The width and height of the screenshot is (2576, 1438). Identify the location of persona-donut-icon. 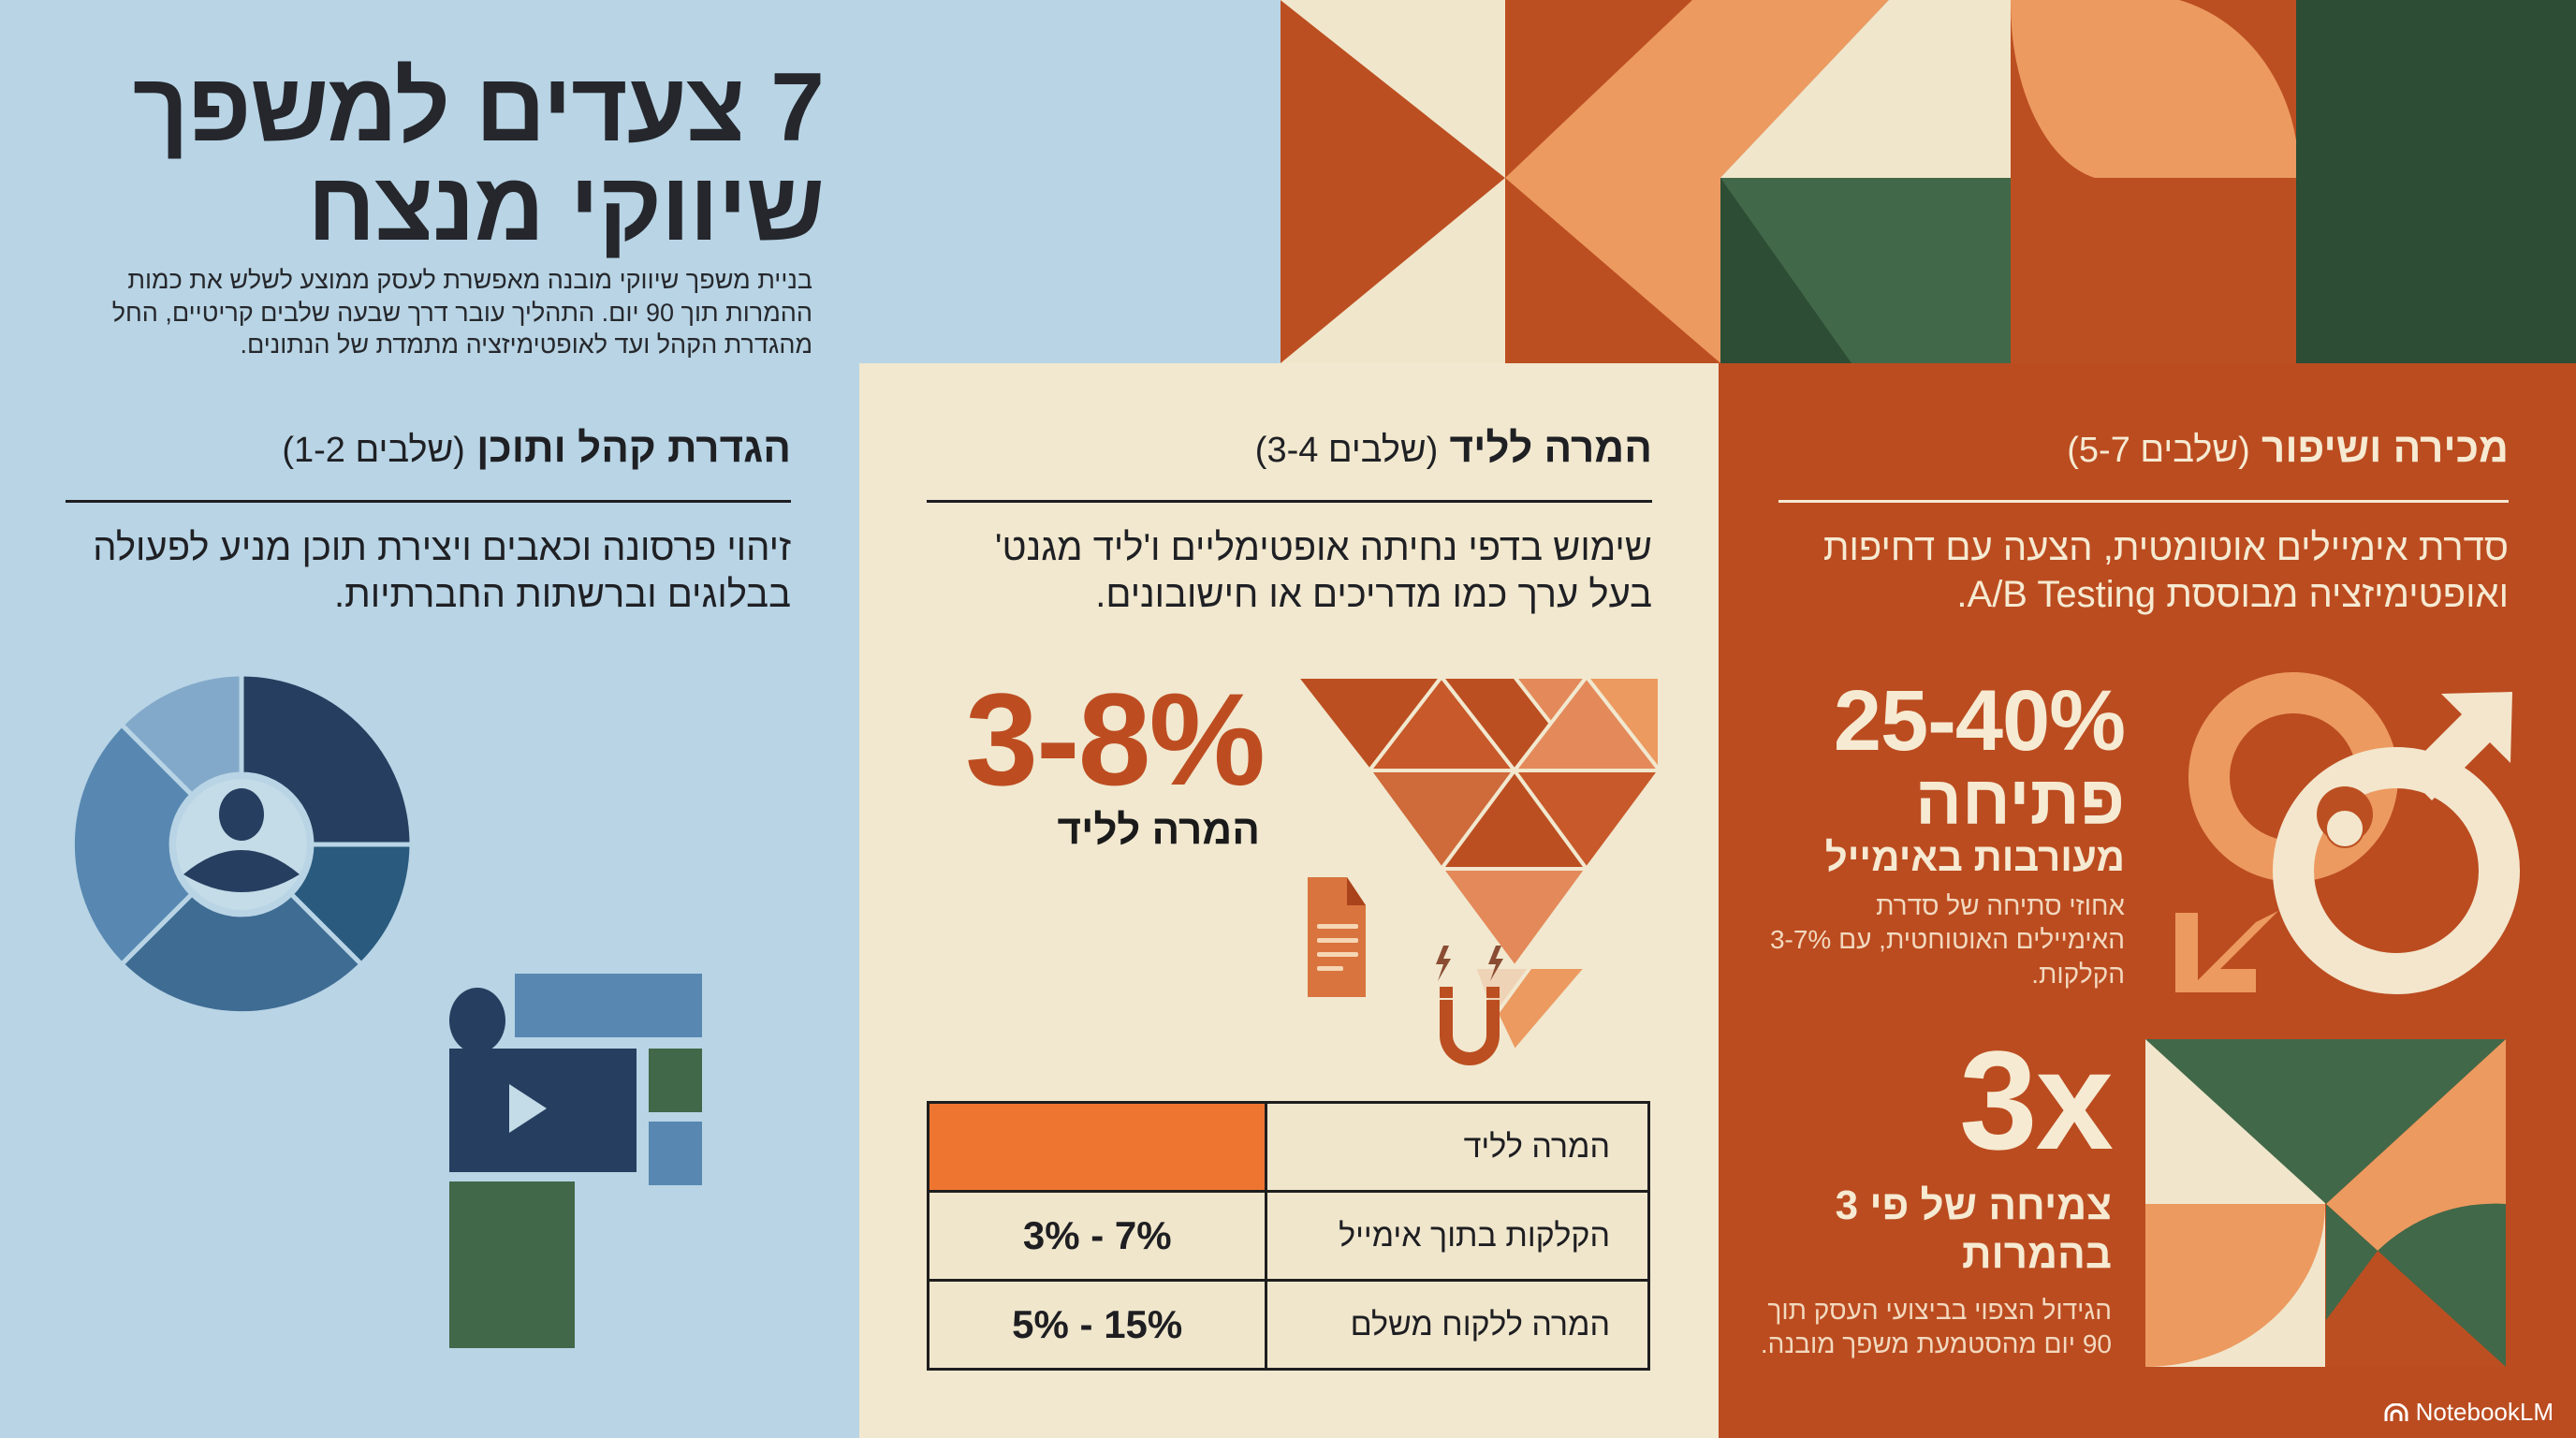
(242, 844).